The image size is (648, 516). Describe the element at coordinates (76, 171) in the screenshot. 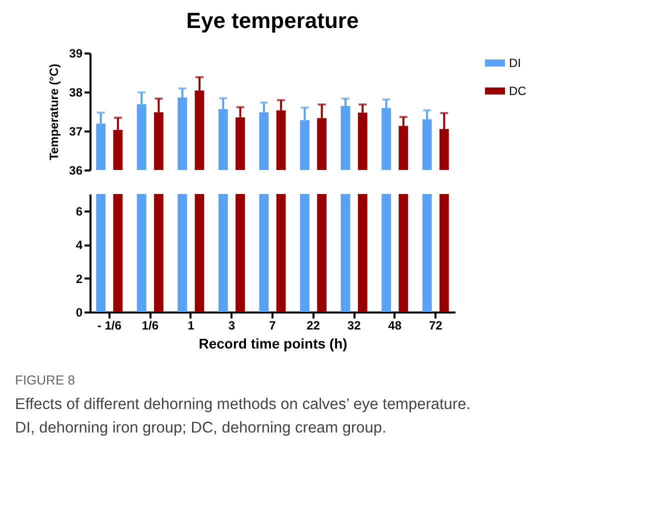

I see `y-tick-label: 36` at that location.